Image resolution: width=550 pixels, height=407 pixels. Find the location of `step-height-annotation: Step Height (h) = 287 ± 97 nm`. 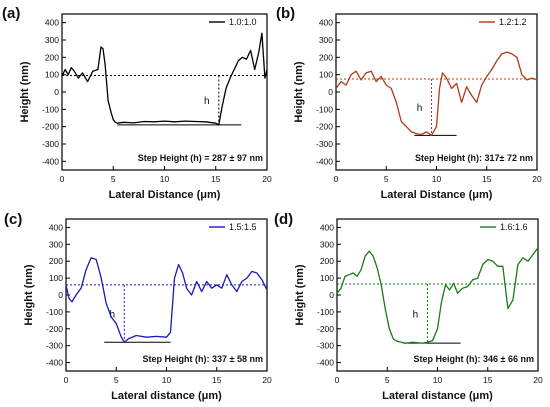

step-height-annotation: Step Height (h) = 287 ± 97 nm is located at coordinates (200, 158).